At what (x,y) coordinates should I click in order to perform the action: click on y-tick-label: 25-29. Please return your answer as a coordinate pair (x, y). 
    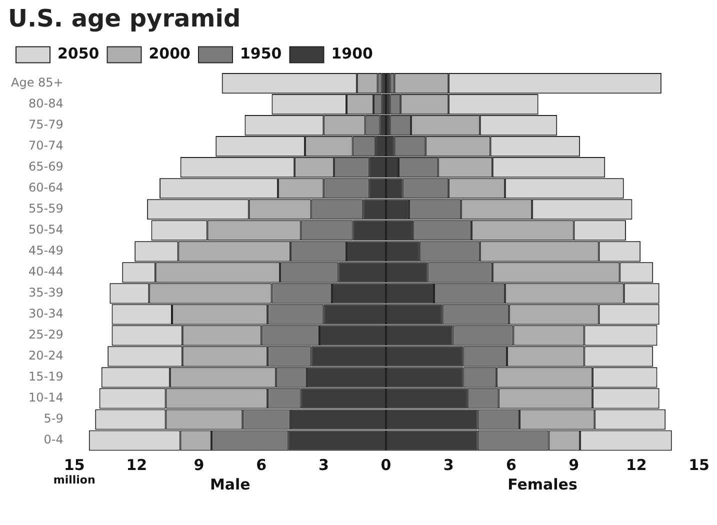
    Looking at the image, I should click on (46, 335).